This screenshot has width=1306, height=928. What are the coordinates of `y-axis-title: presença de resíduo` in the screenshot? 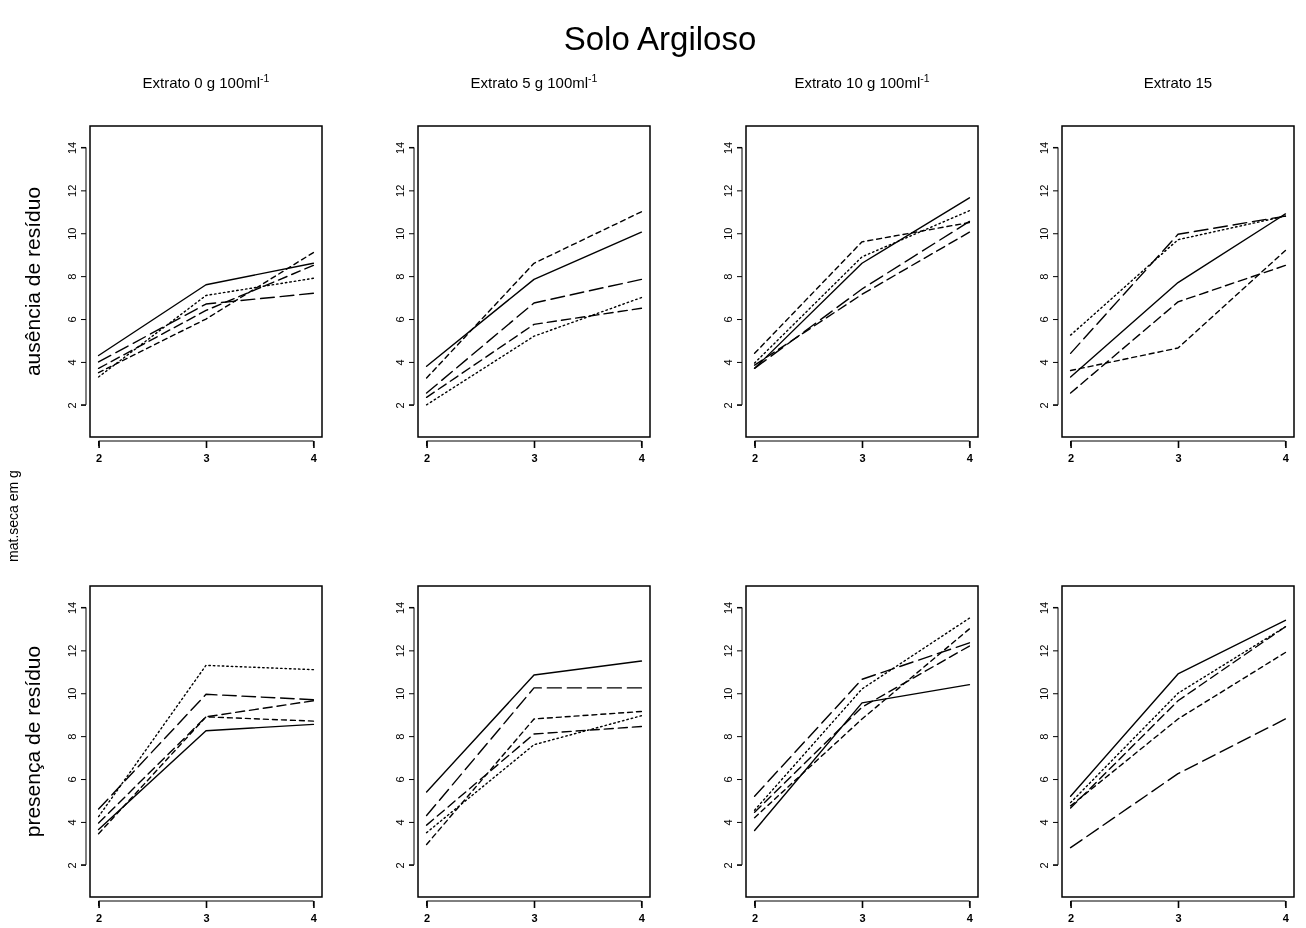 It's located at (32, 741).